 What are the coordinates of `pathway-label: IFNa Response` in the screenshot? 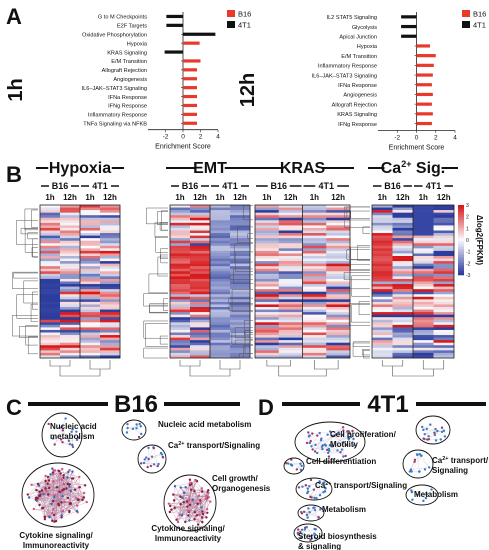 It's located at (127, 98).